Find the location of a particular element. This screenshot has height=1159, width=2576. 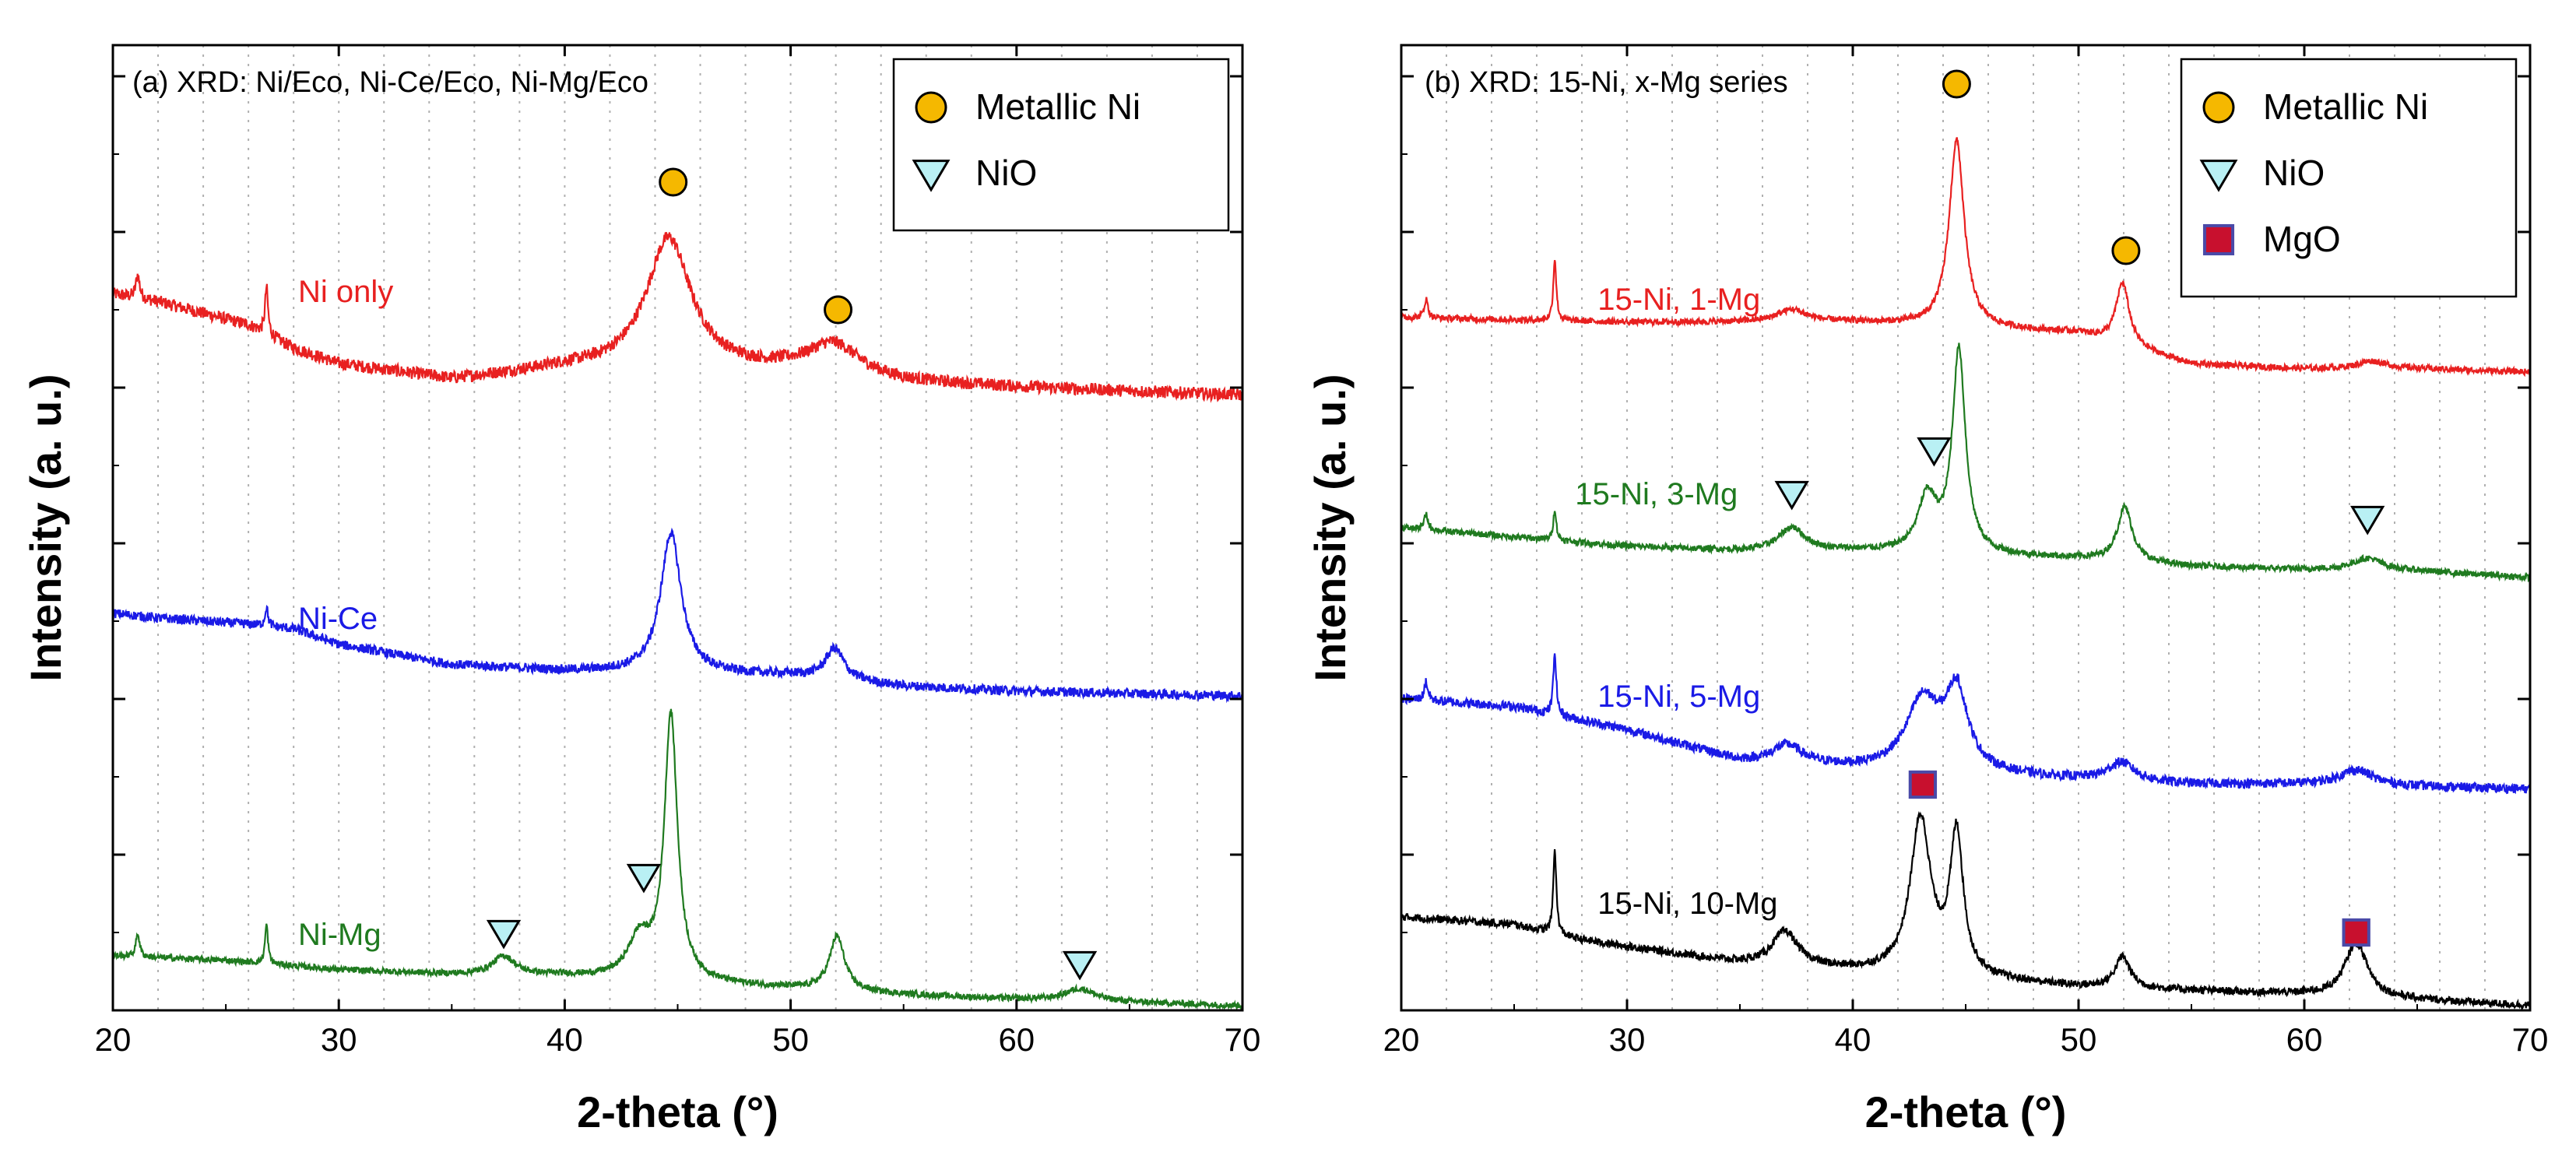

series-label: 15-Ni, 3-Mg is located at coordinates (1656, 494).